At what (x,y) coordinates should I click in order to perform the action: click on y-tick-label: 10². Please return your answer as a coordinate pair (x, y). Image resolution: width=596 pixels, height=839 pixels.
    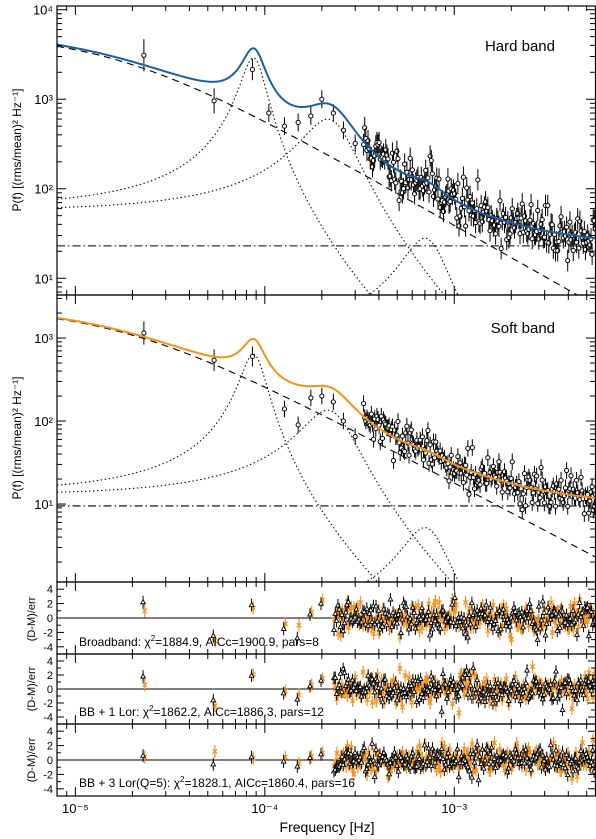
    Looking at the image, I should click on (43, 421).